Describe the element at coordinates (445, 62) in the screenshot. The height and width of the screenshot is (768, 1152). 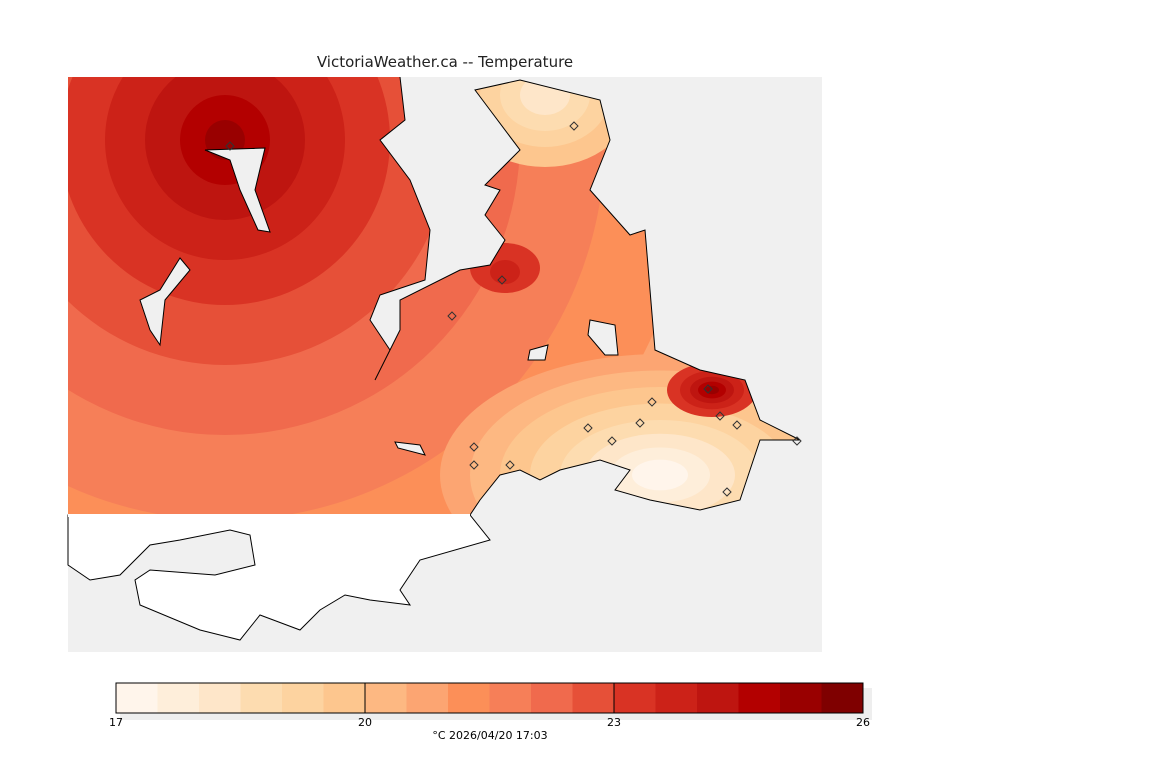
I see `map-title: VictoriaWeather.ca -- Temperature` at that location.